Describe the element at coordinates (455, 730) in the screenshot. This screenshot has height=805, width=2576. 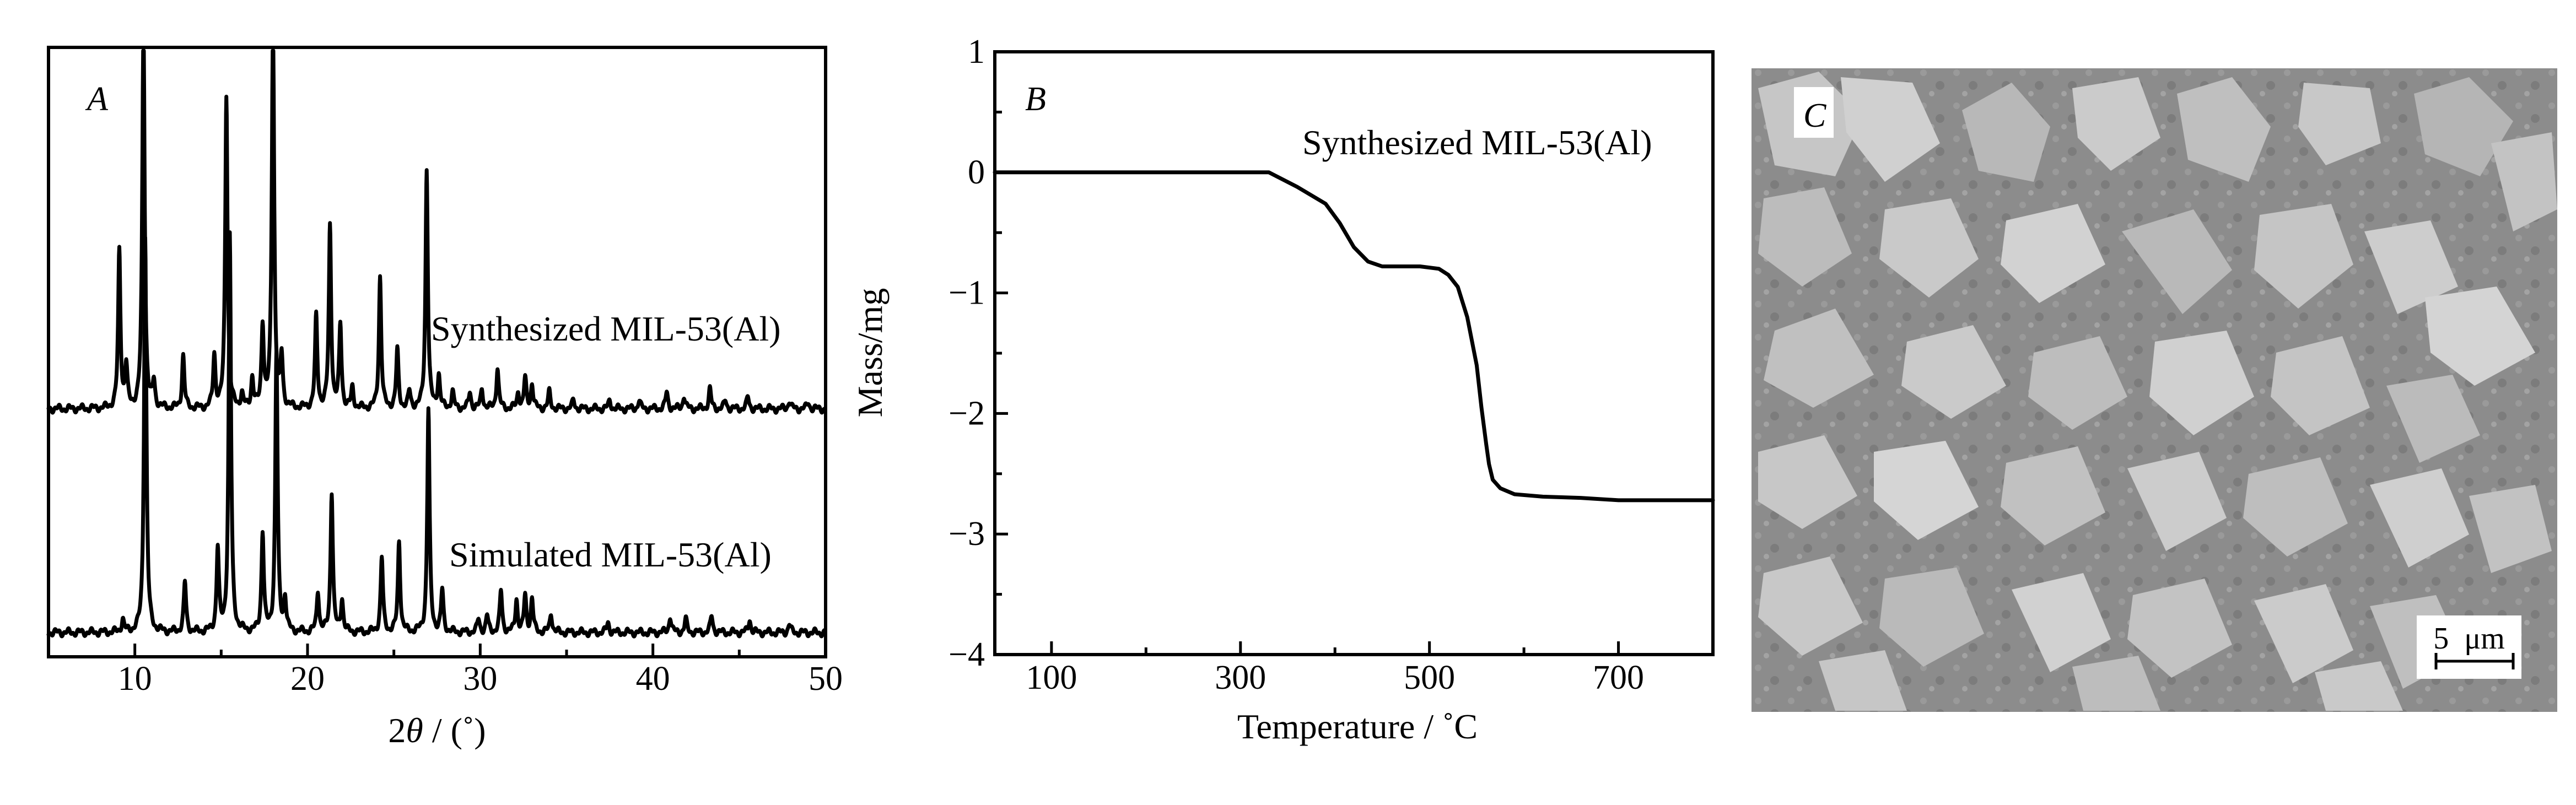
I see `panel-a-x-axis-unit: / (˚)` at that location.